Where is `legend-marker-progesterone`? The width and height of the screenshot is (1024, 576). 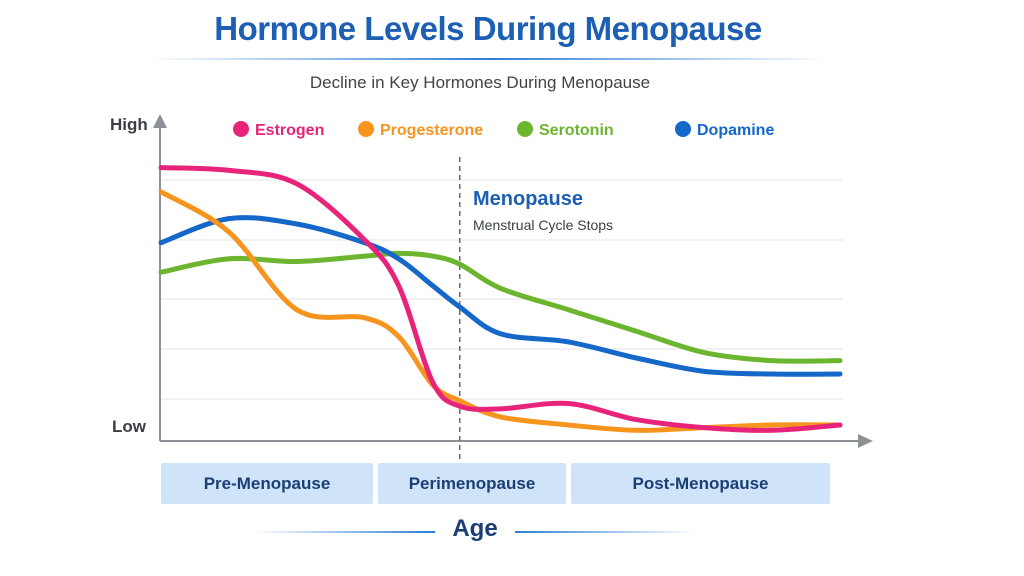 legend-marker-progesterone is located at coordinates (366, 129).